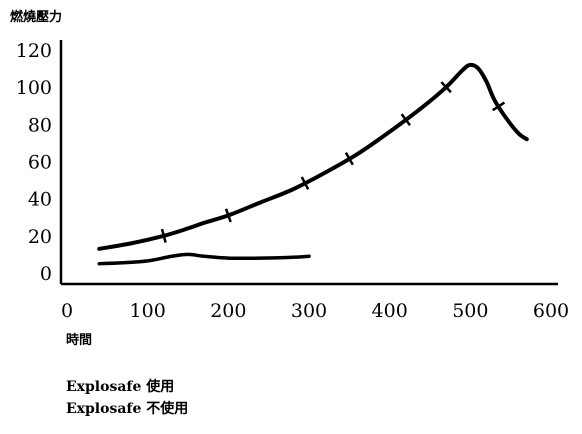 The width and height of the screenshot is (582, 434). I want to click on y-tick-label: 60, so click(40, 163).